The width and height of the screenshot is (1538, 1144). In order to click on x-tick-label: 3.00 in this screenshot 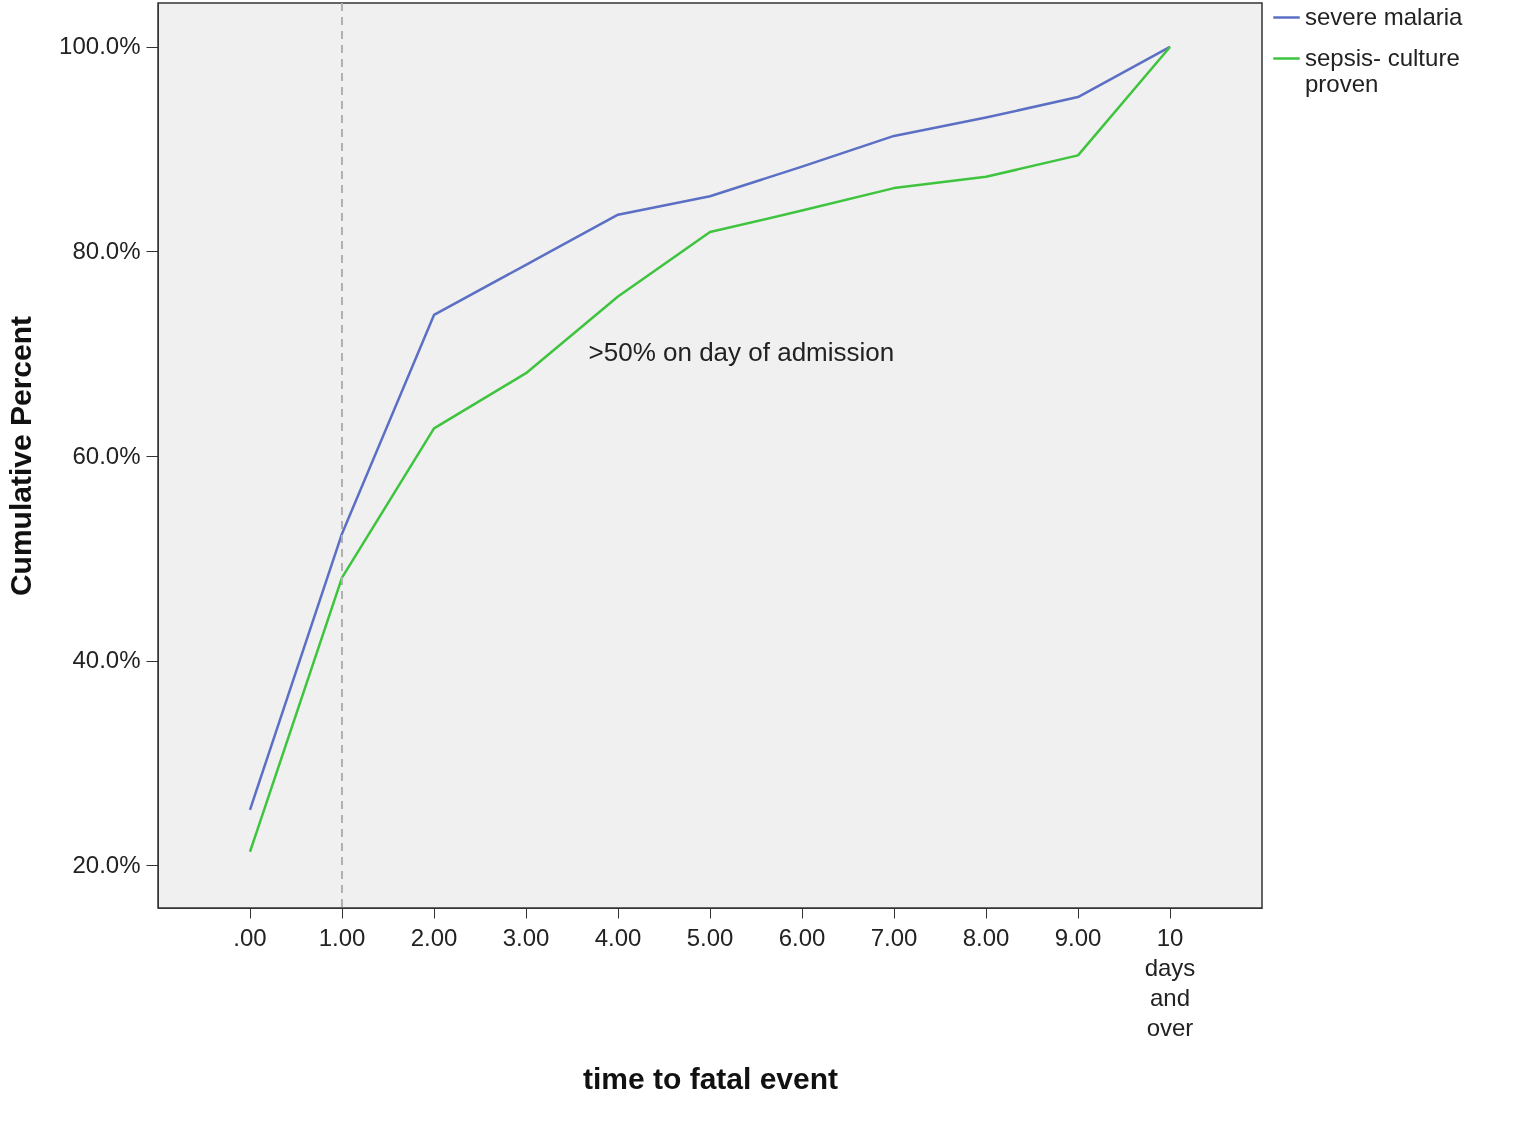, I will do `click(526, 937)`.